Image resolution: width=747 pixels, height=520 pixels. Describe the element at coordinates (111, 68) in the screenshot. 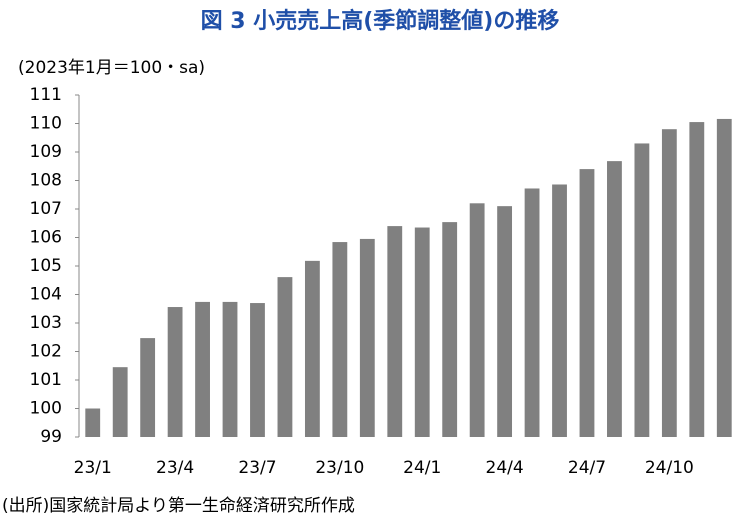

I see `unit-label: (2023年1月＝100・sa)` at that location.